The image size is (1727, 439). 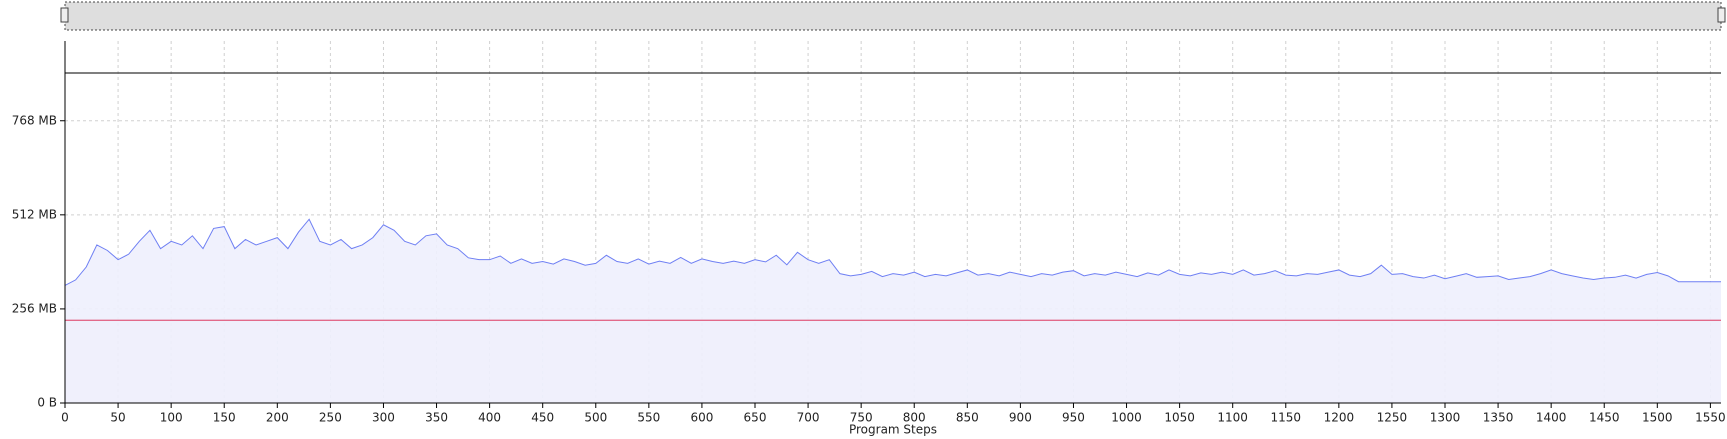 I want to click on x-tick-label: 1000, so click(x=1126, y=418).